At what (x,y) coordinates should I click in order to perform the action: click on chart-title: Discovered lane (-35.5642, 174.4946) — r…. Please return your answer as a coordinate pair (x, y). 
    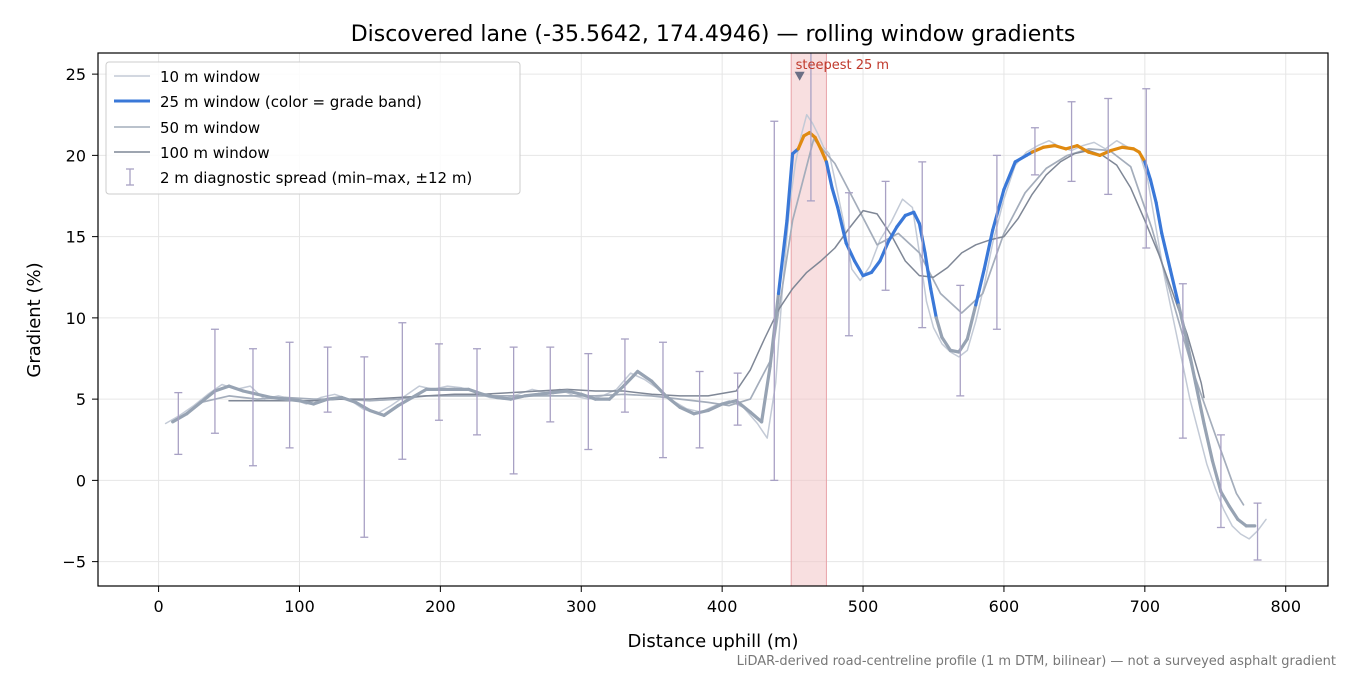
    Looking at the image, I should click on (713, 34).